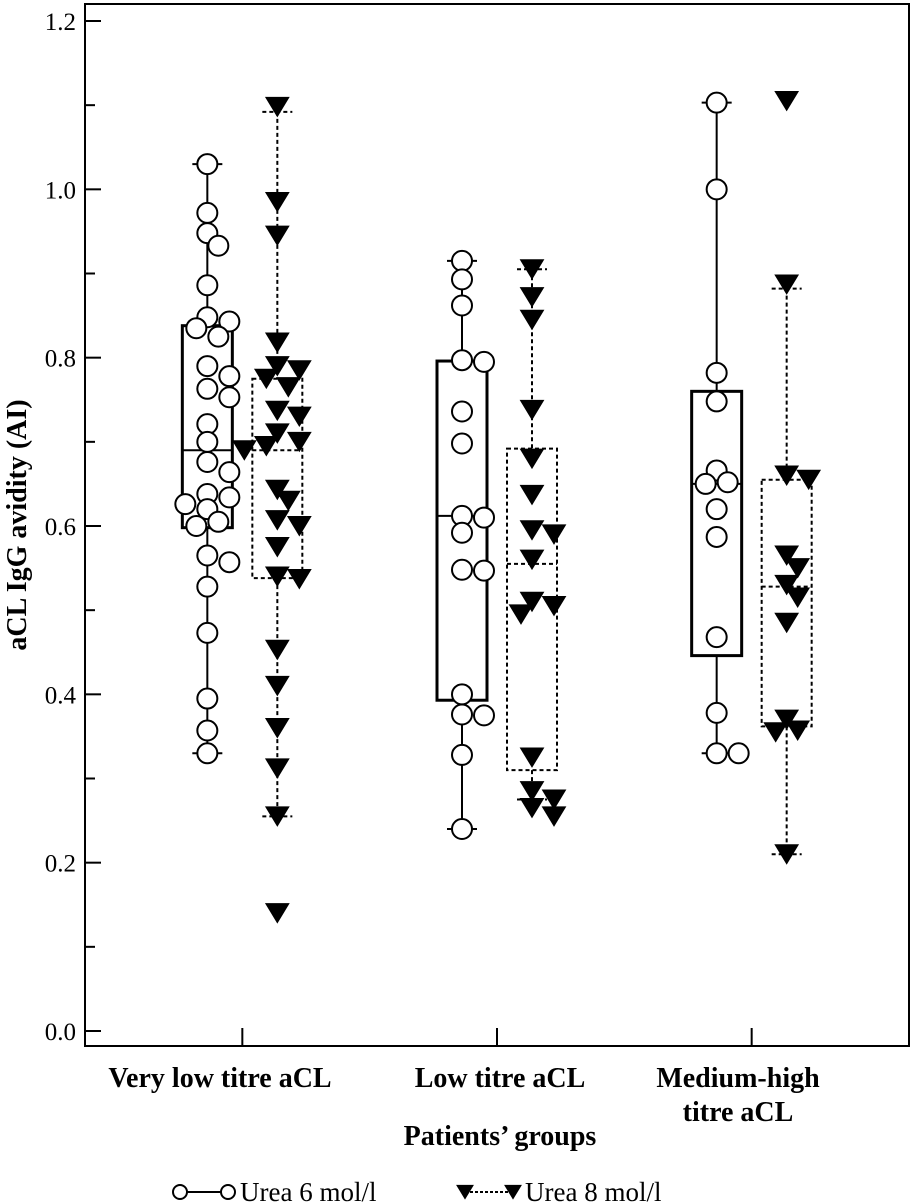 Image resolution: width=913 pixels, height=1203 pixels. Describe the element at coordinates (60, 527) in the screenshot. I see `y-tick-label: 0.6` at that location.